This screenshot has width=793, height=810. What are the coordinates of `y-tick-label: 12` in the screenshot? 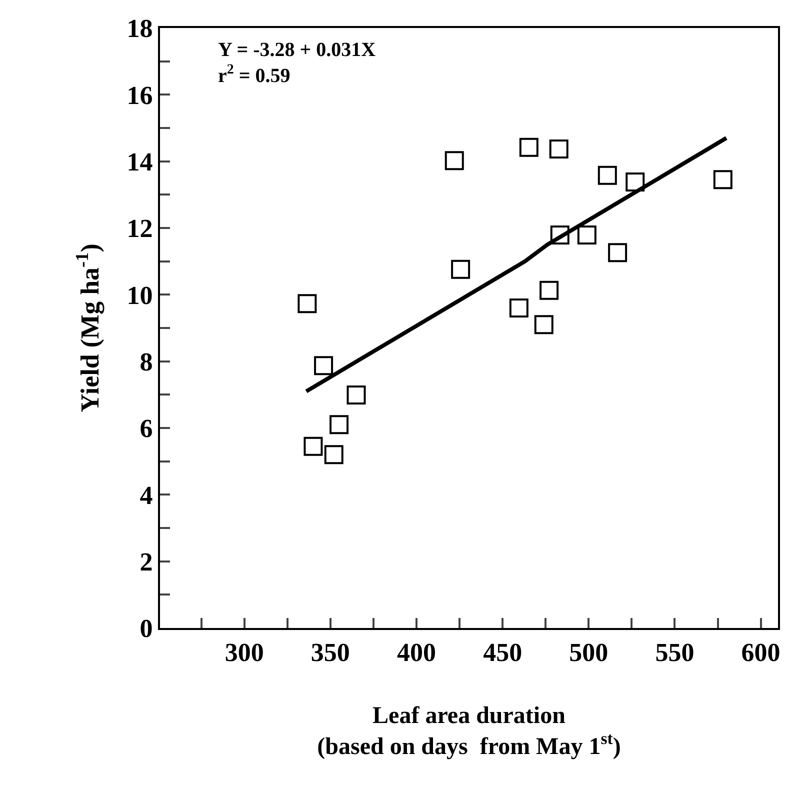 It's located at (139, 229).